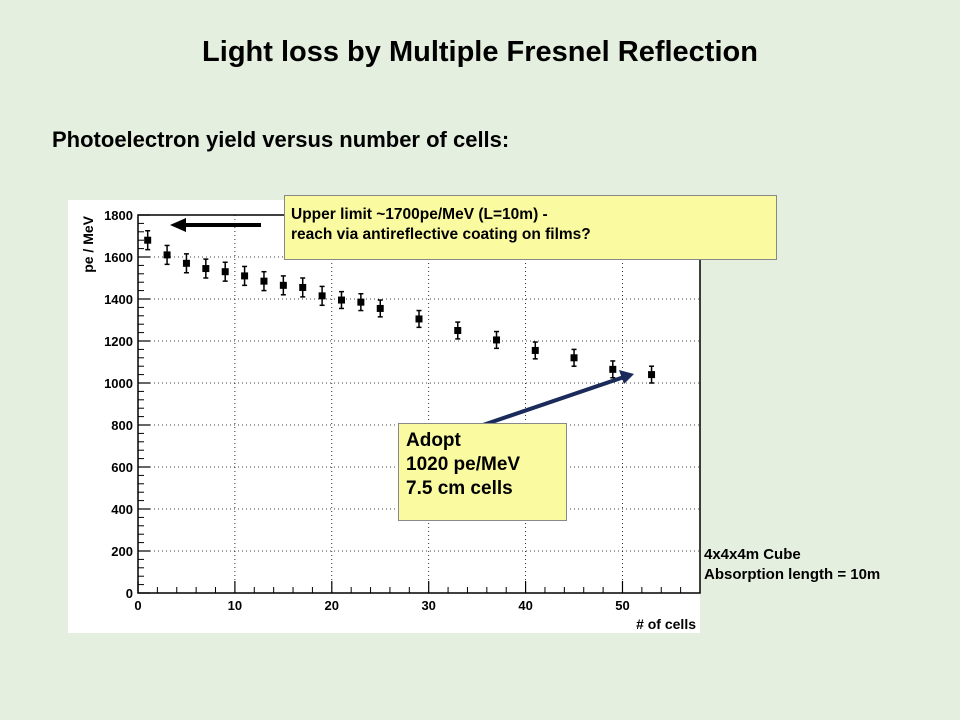 The width and height of the screenshot is (960, 720). I want to click on x-axis-title: # of cells, so click(666, 624).